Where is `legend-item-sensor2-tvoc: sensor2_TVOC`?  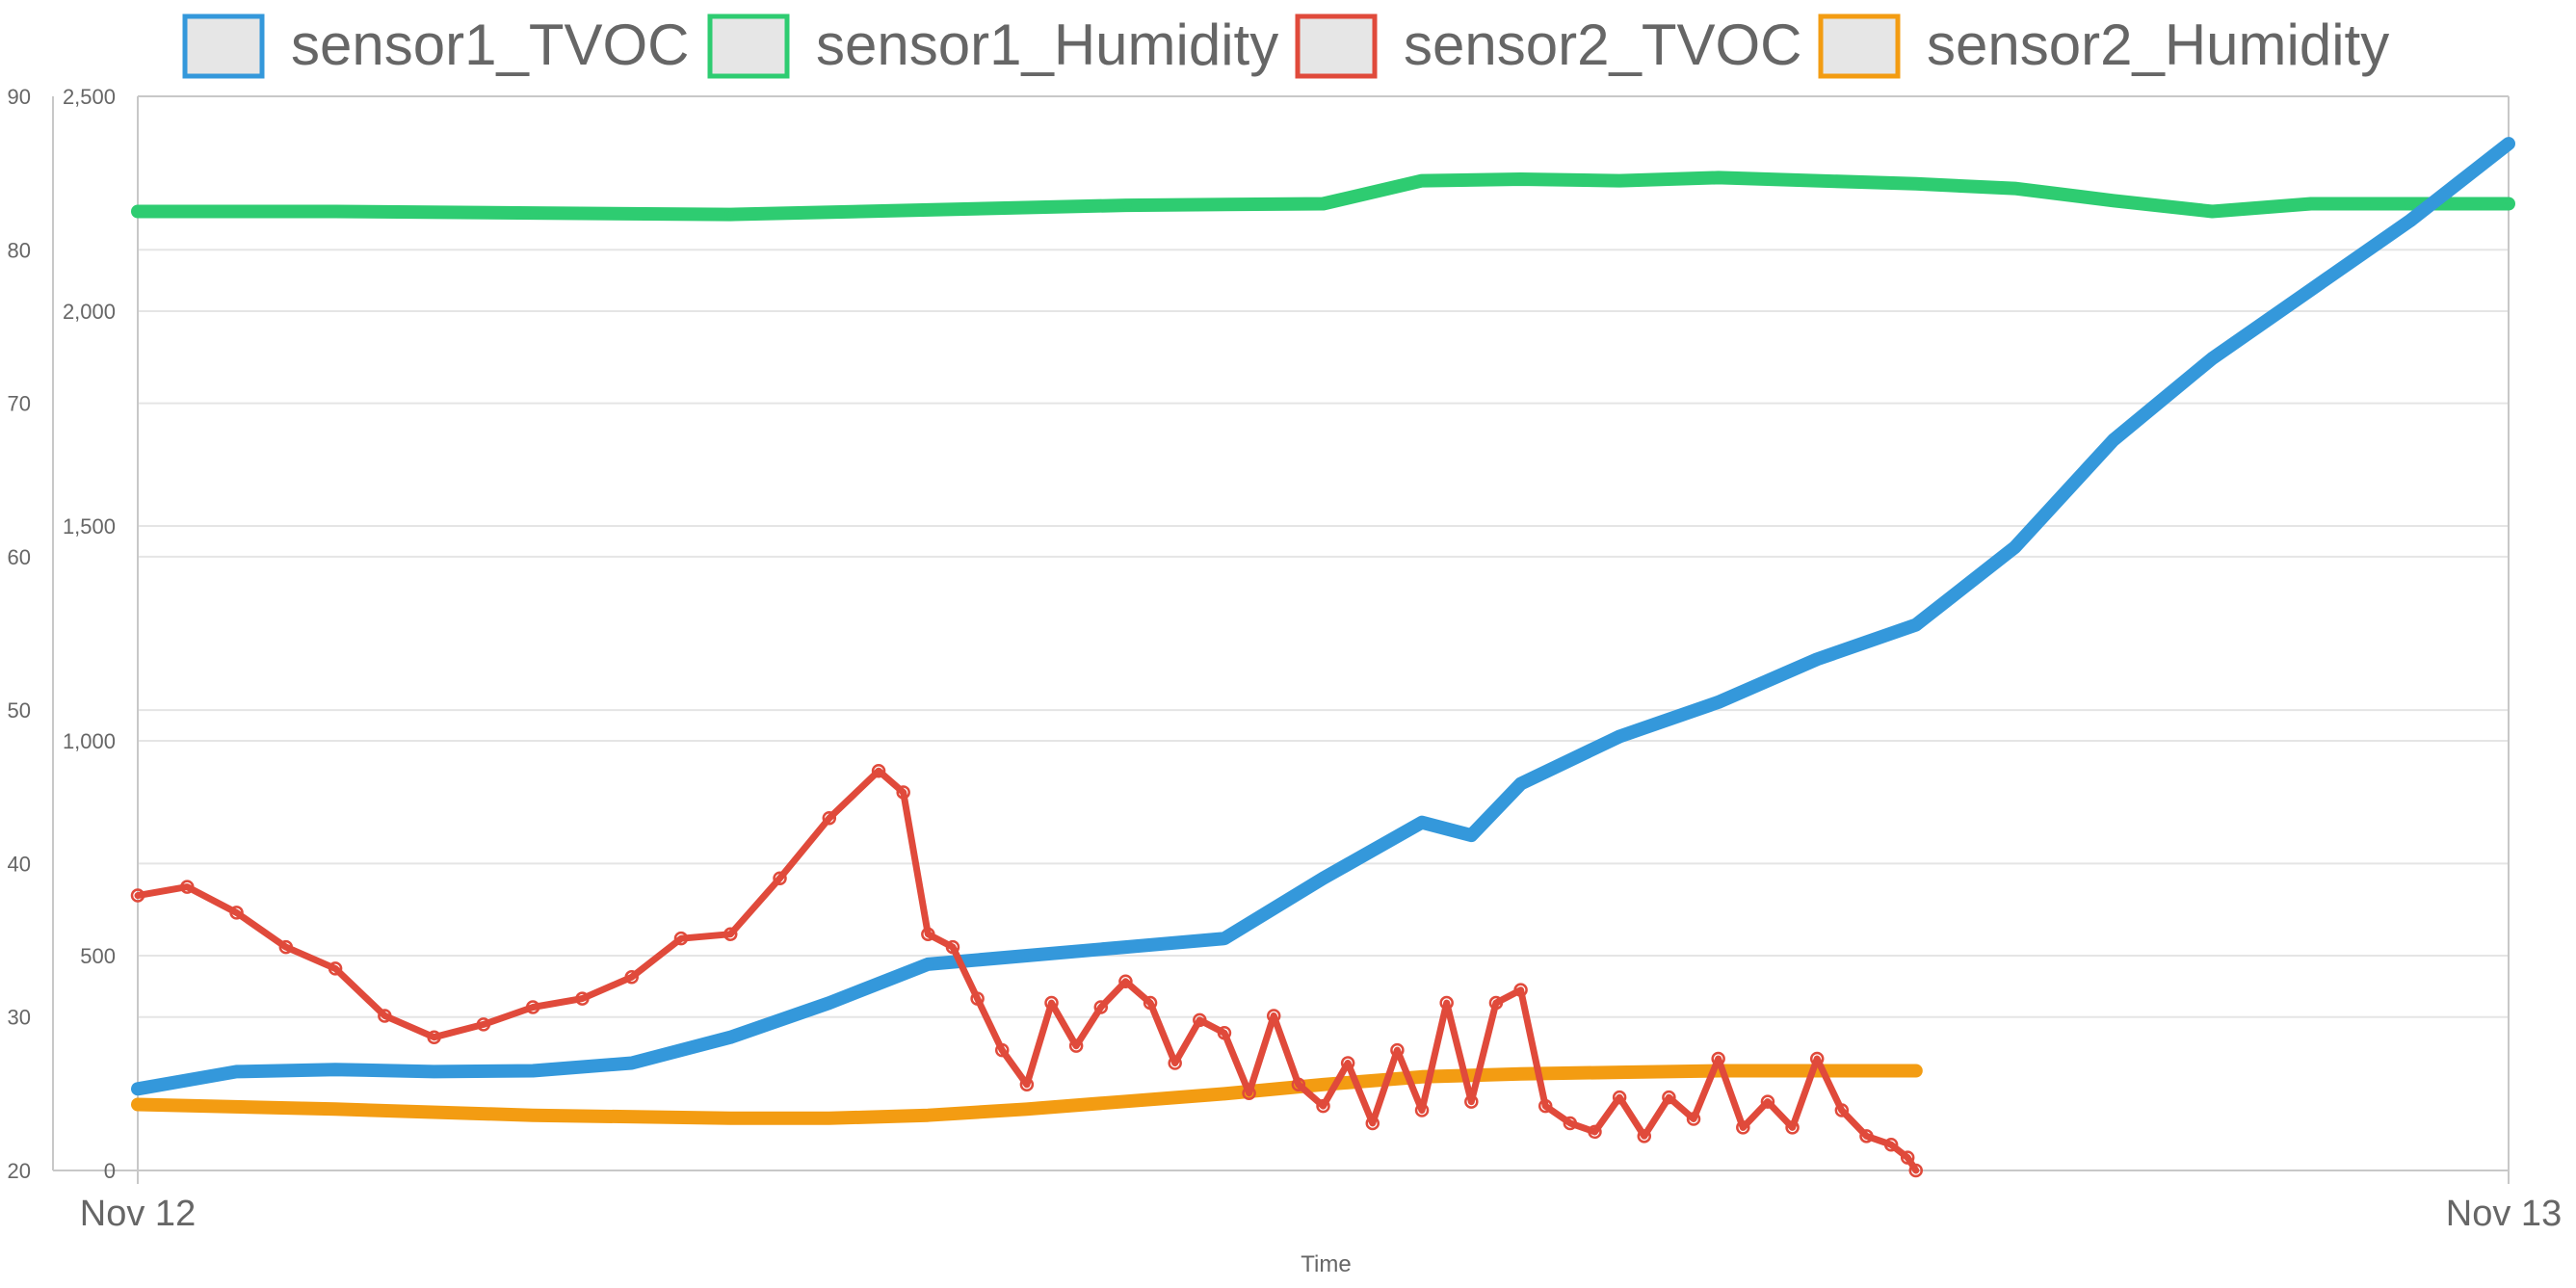 legend-item-sensor2-tvoc: sensor2_TVOC is located at coordinates (1548, 46).